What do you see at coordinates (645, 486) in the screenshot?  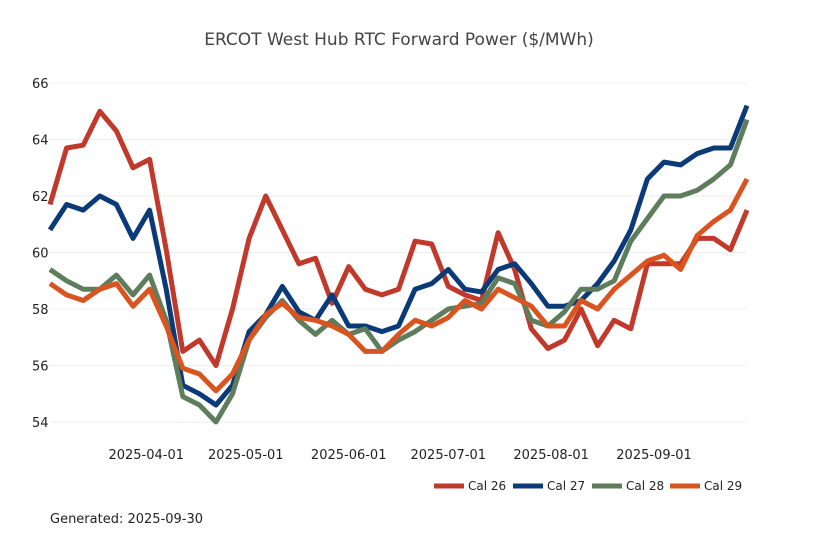 I see `legend-label: Cal 28` at bounding box center [645, 486].